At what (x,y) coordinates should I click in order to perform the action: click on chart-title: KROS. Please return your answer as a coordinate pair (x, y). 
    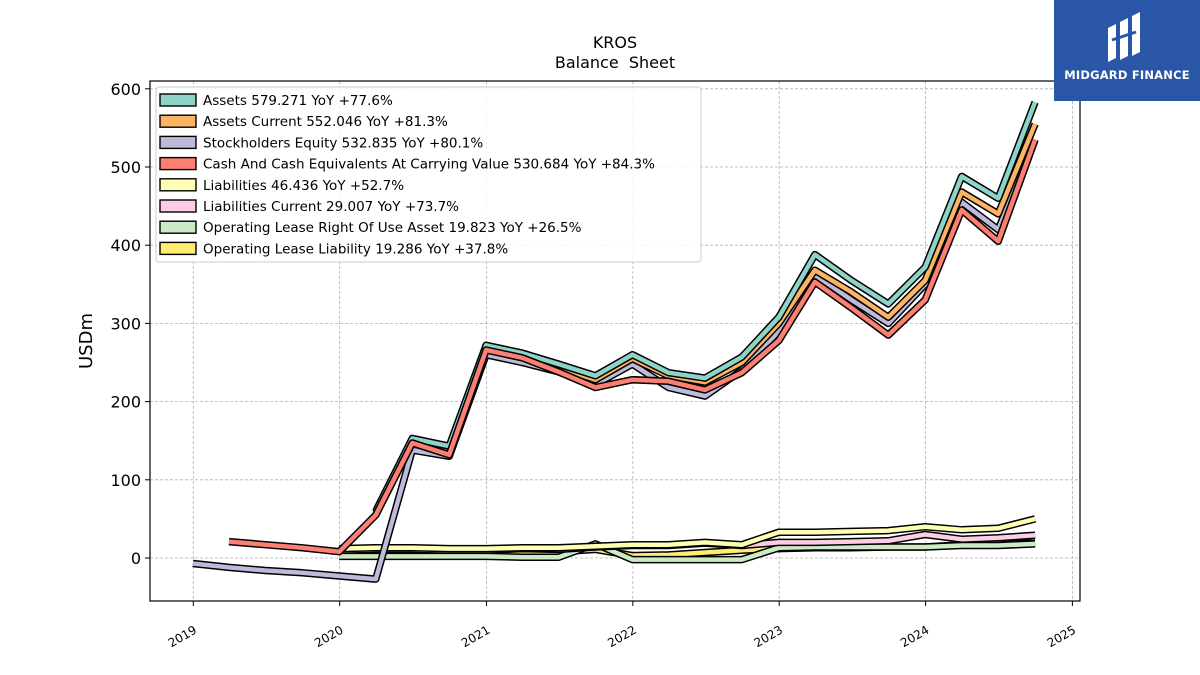
    Looking at the image, I should click on (615, 42).